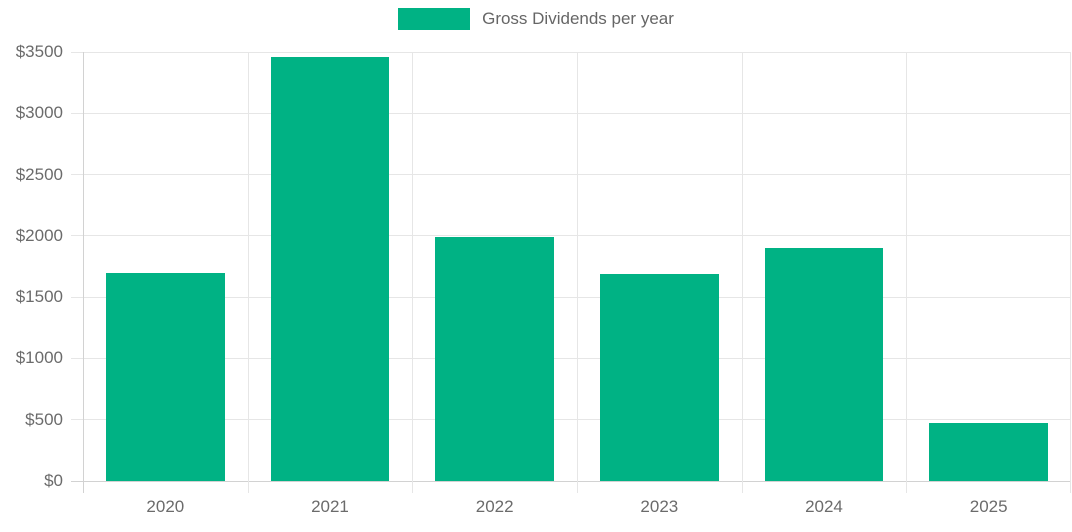 The width and height of the screenshot is (1072, 532). Describe the element at coordinates (330, 506) in the screenshot. I see `x-axis-tick-label: 2021` at that location.